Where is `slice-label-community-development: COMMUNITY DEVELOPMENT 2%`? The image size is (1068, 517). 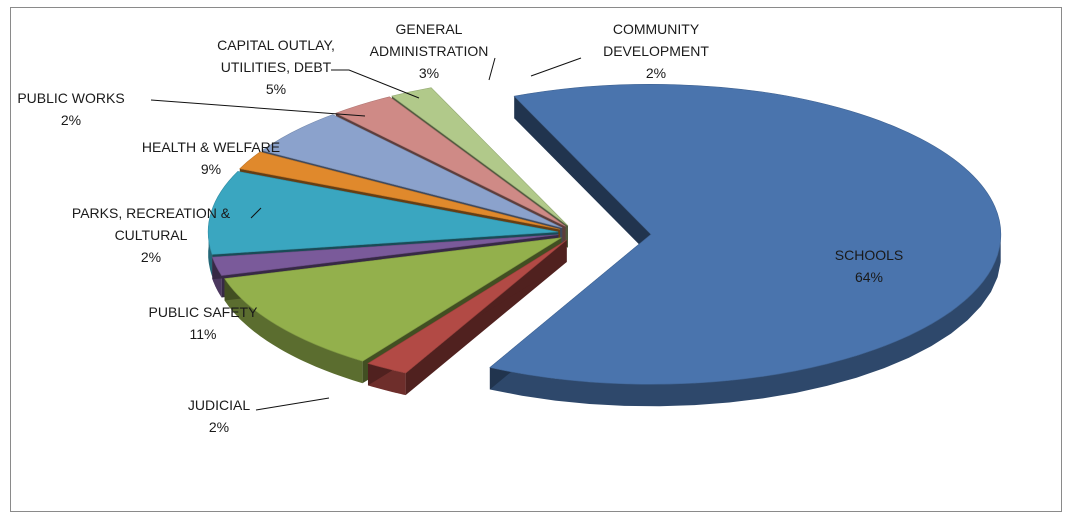
slice-label-community-development: COMMUNITY DEVELOPMENT 2% is located at coordinates (656, 51).